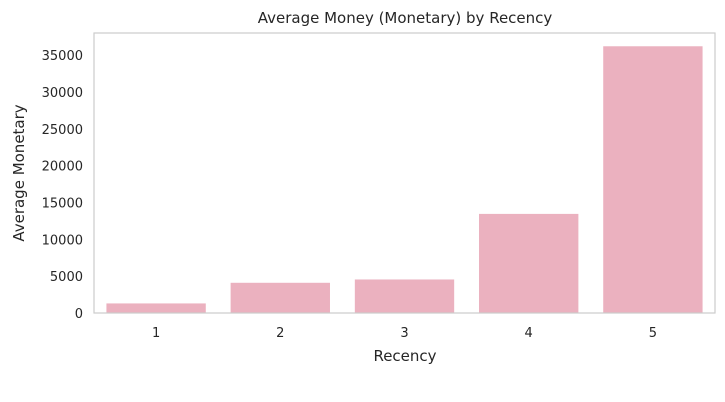  Describe the element at coordinates (280, 333) in the screenshot. I see `x-tick-label: 2` at that location.